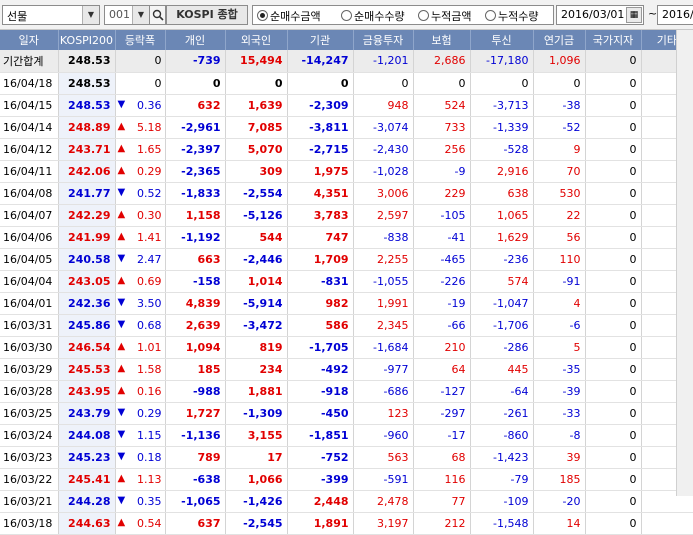  What do you see at coordinates (256, 127) in the screenshot?
I see `cell-foreign: 7,085` at bounding box center [256, 127].